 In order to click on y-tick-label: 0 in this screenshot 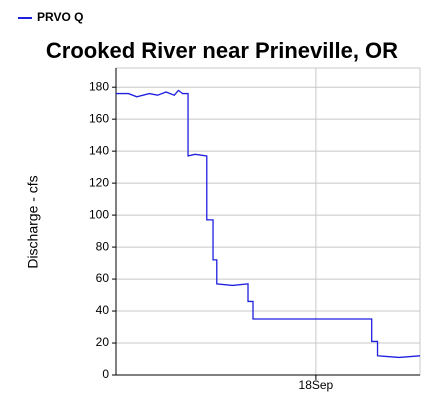, I will do `click(105, 374)`.